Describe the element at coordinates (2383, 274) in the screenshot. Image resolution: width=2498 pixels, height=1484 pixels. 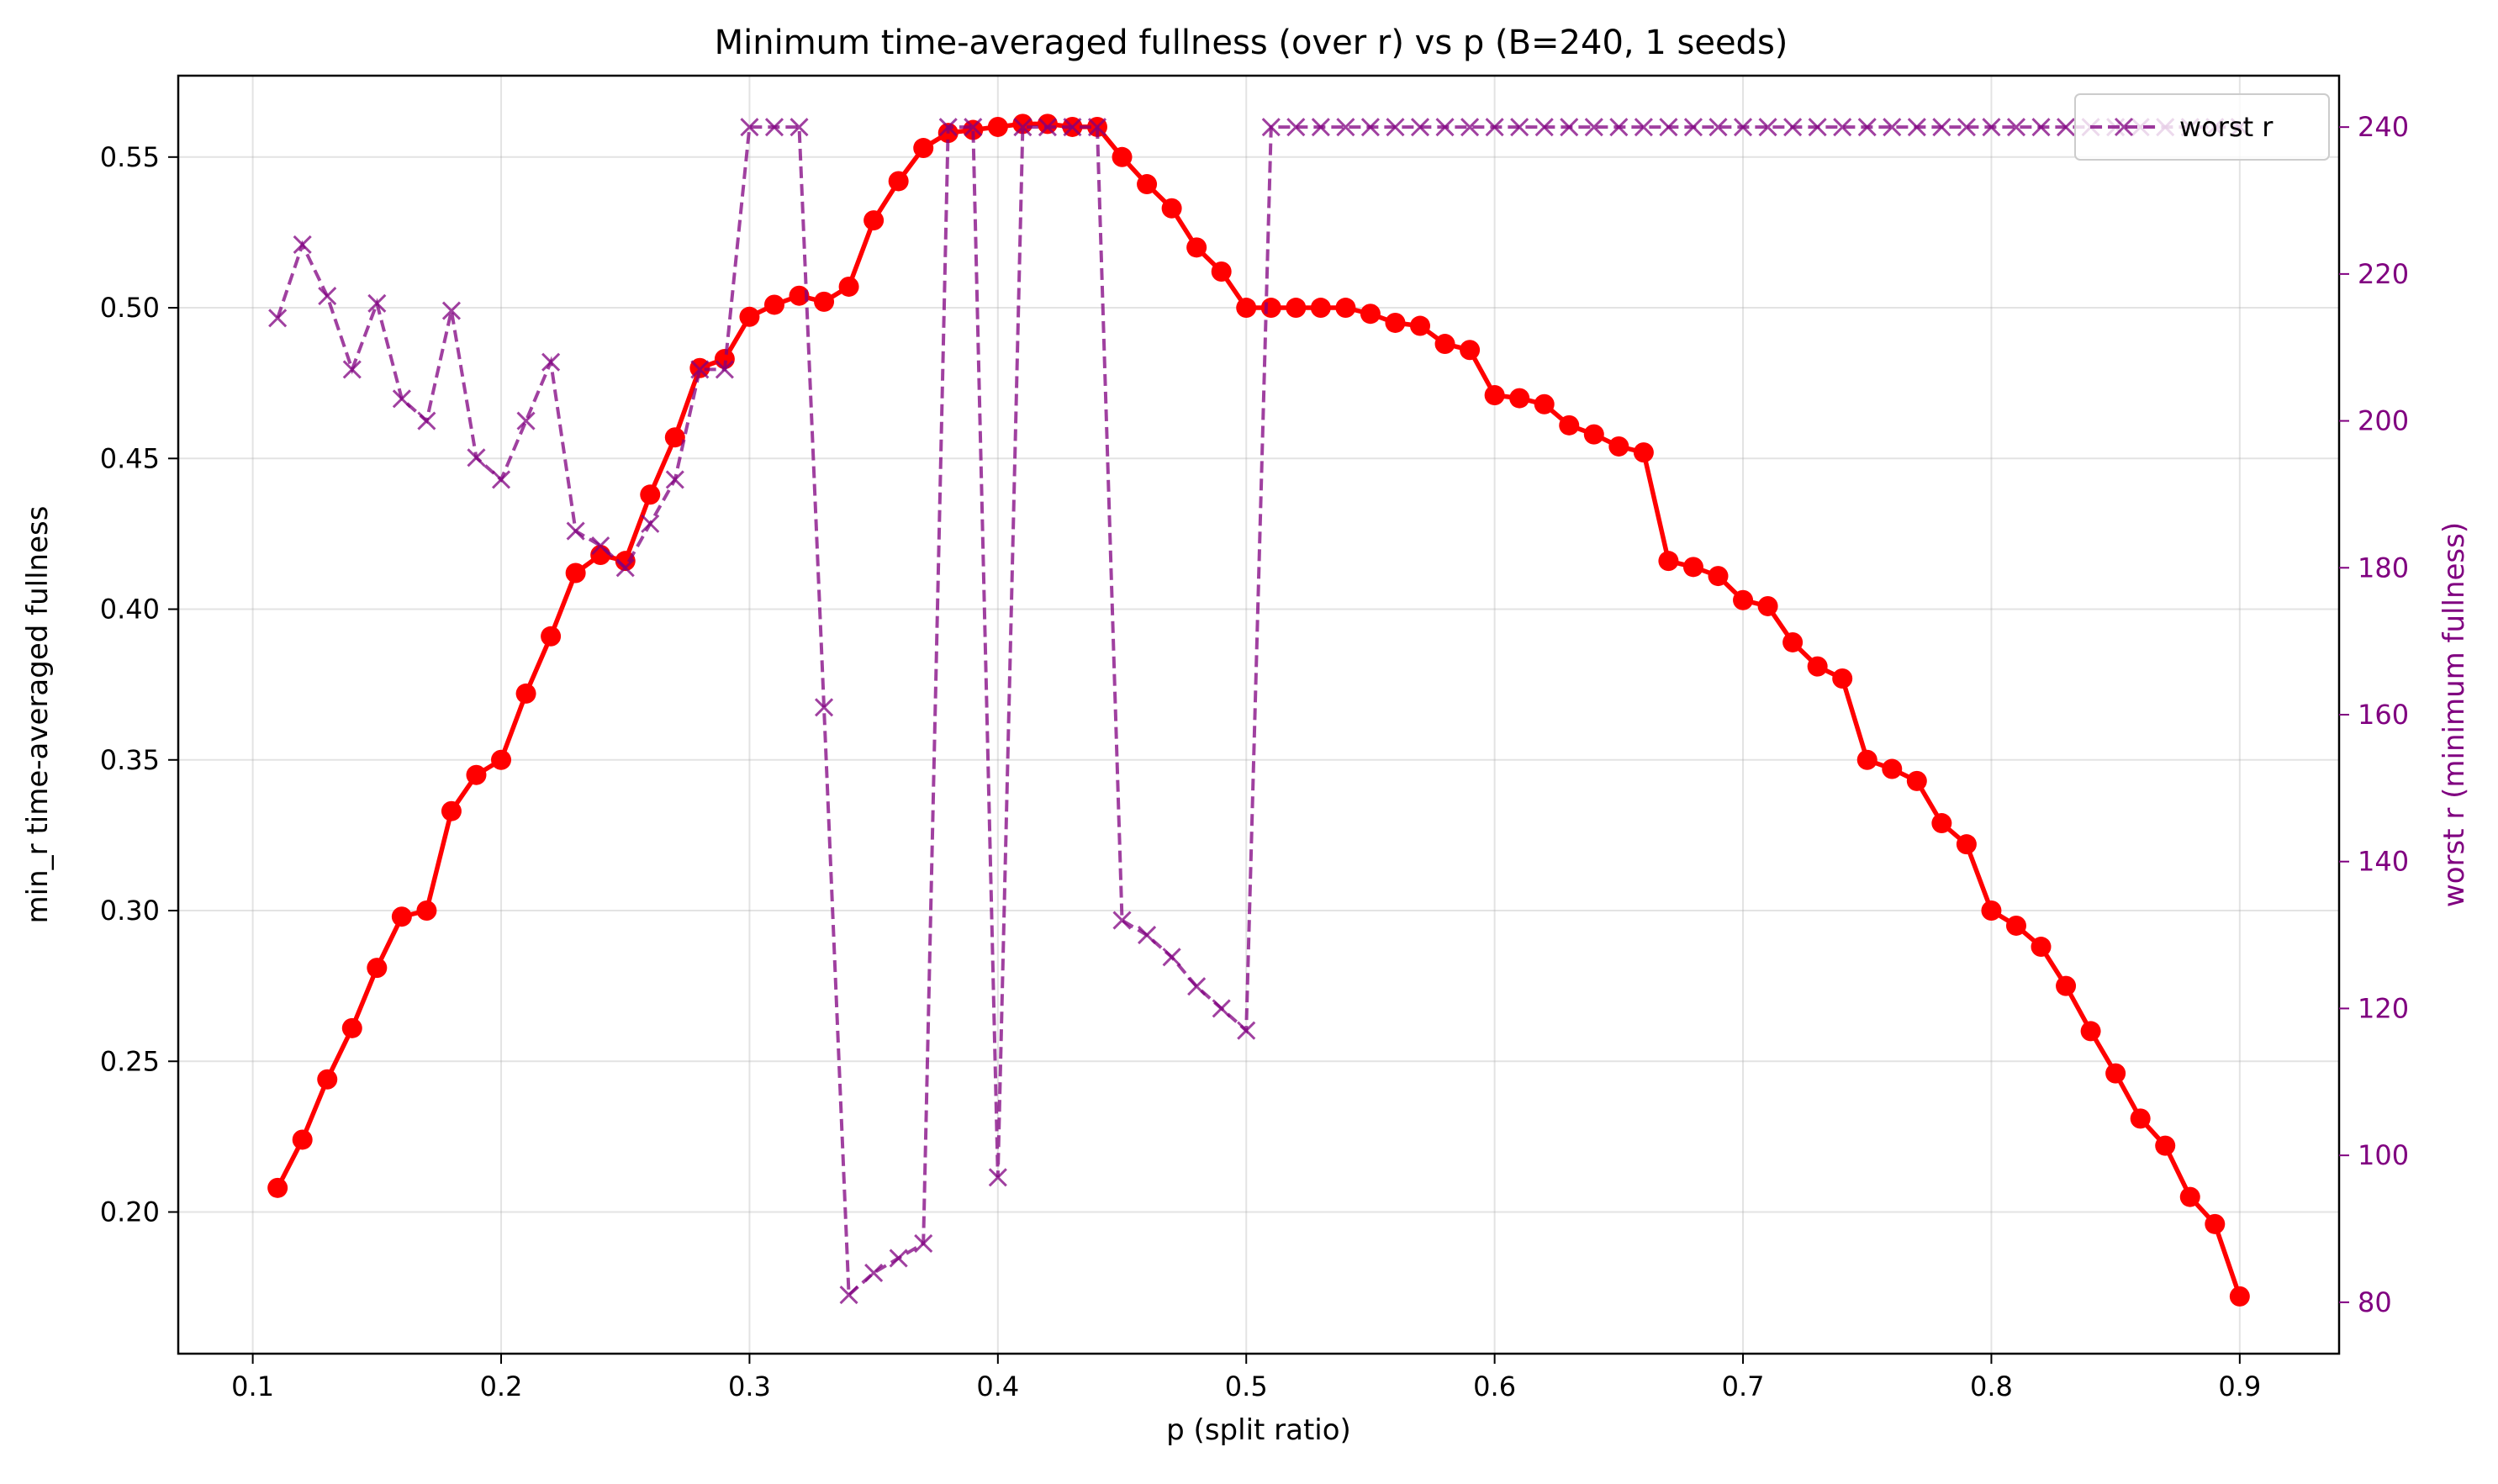
I see `y-right-tick-label: 220` at that location.